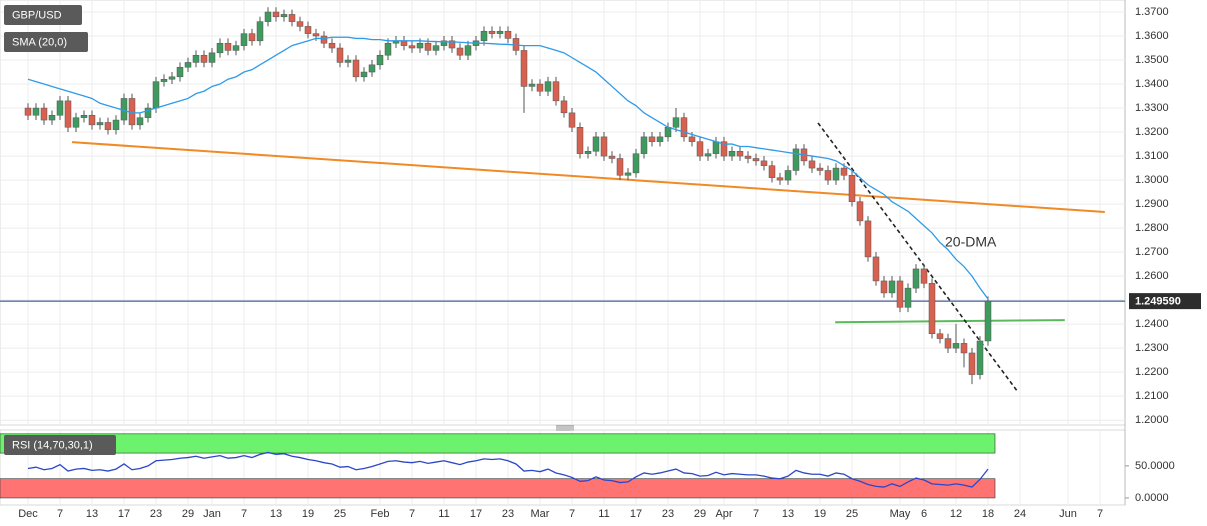  What do you see at coordinates (60, 445) in the screenshot?
I see `rsi-box` at bounding box center [60, 445].